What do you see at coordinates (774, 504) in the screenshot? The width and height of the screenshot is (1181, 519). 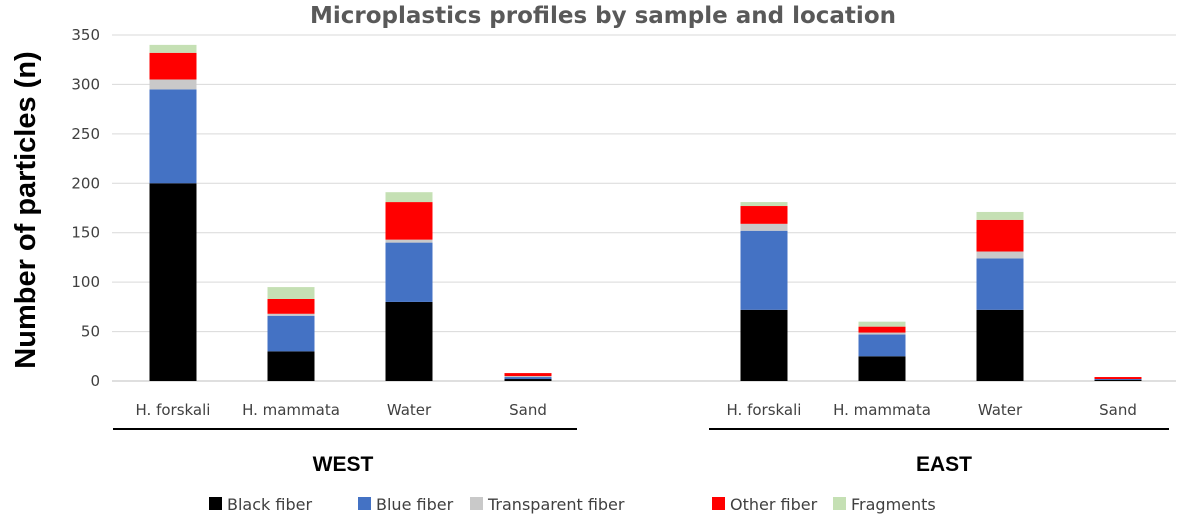 I see `legend-label: Other fiber` at bounding box center [774, 504].